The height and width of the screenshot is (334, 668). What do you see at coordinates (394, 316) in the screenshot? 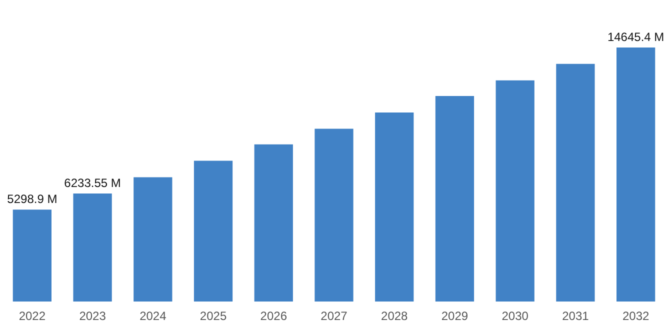
I see `x-tick-label: 2028` at bounding box center [394, 316].